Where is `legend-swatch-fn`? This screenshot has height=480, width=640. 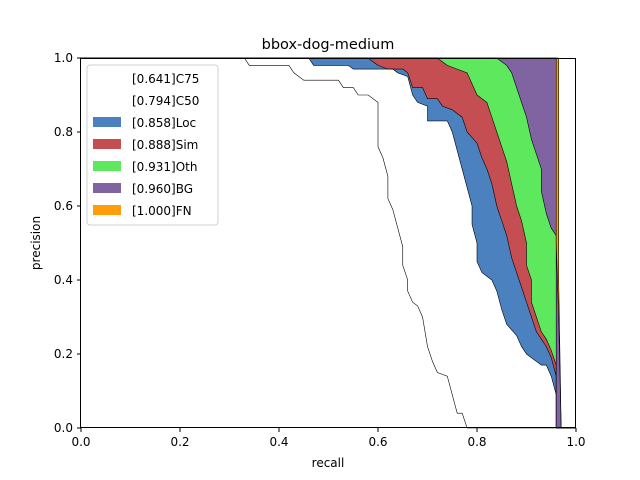 legend-swatch-fn is located at coordinates (107, 210).